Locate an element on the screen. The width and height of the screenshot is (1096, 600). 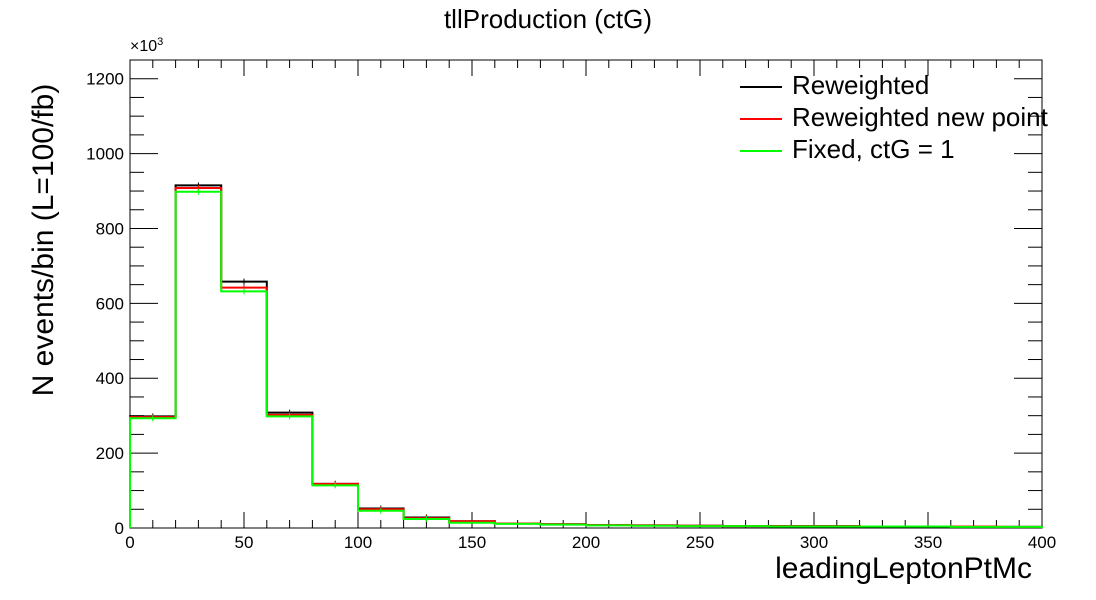
y-tick-label: 1200 is located at coordinates (105, 79).